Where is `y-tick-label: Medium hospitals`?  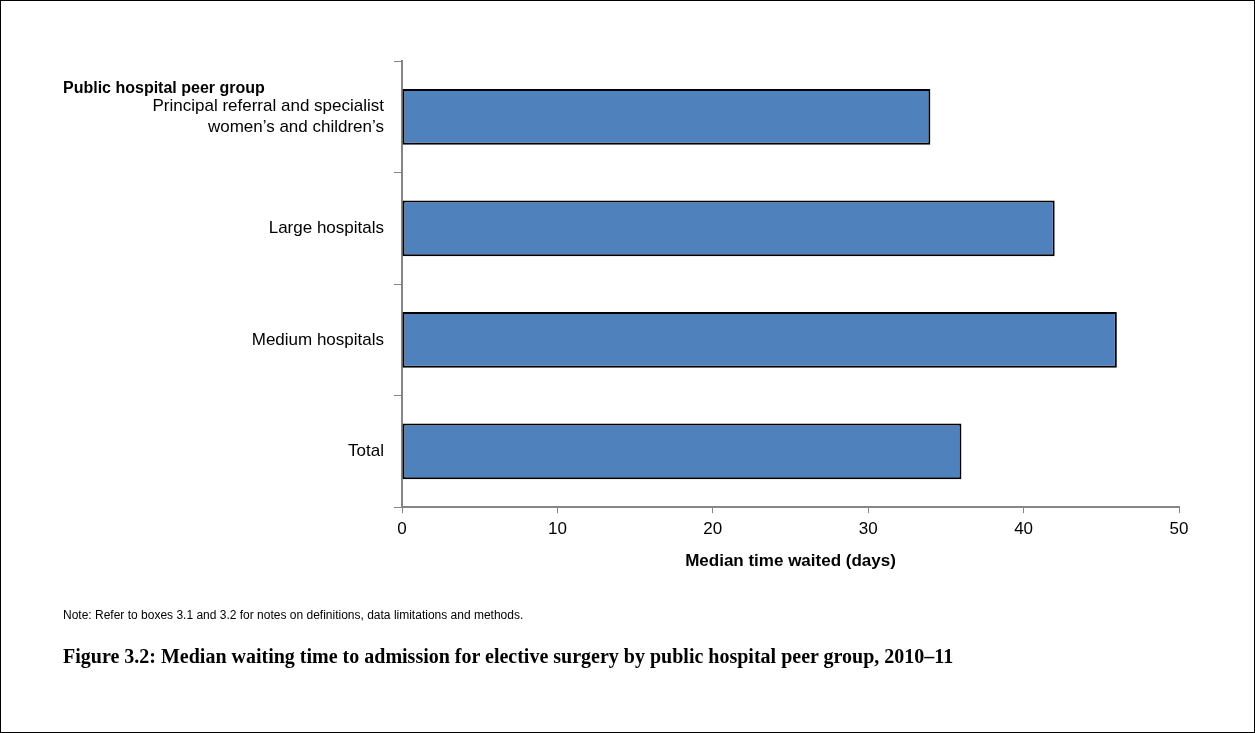
y-tick-label: Medium hospitals is located at coordinates (317, 339).